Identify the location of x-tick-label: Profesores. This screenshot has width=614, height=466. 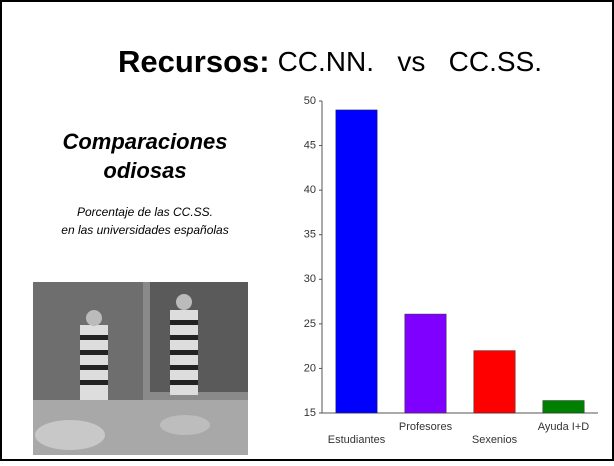
(426, 427).